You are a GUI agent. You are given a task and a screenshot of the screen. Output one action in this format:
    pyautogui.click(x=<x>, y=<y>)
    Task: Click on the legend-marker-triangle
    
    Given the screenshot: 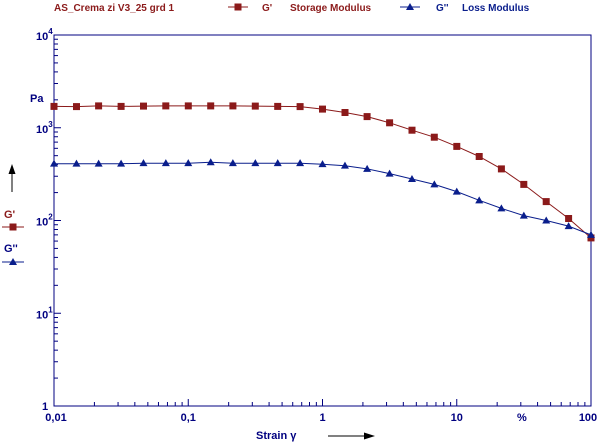 What is the action you would take?
    pyautogui.click(x=410, y=6)
    